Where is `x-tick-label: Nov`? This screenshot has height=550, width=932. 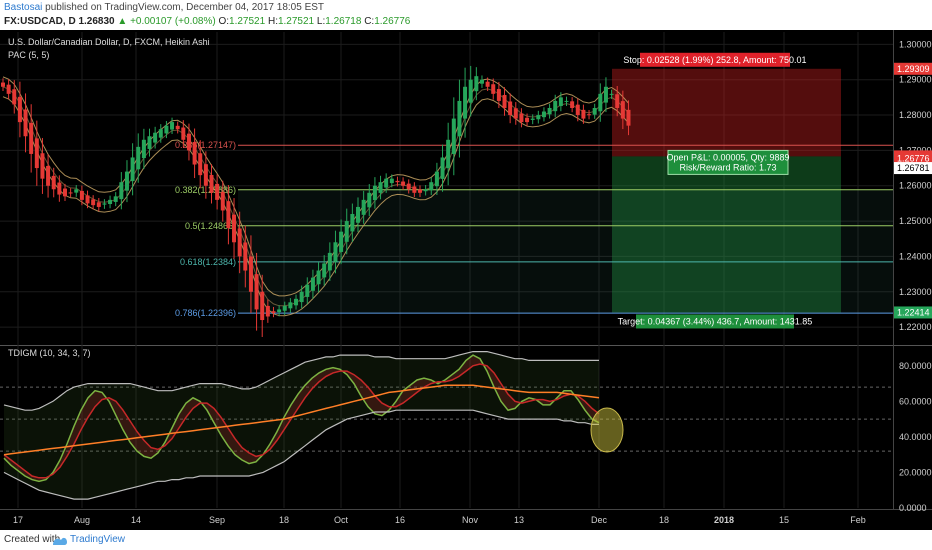
x-tick-label: Nov is located at coordinates (470, 520).